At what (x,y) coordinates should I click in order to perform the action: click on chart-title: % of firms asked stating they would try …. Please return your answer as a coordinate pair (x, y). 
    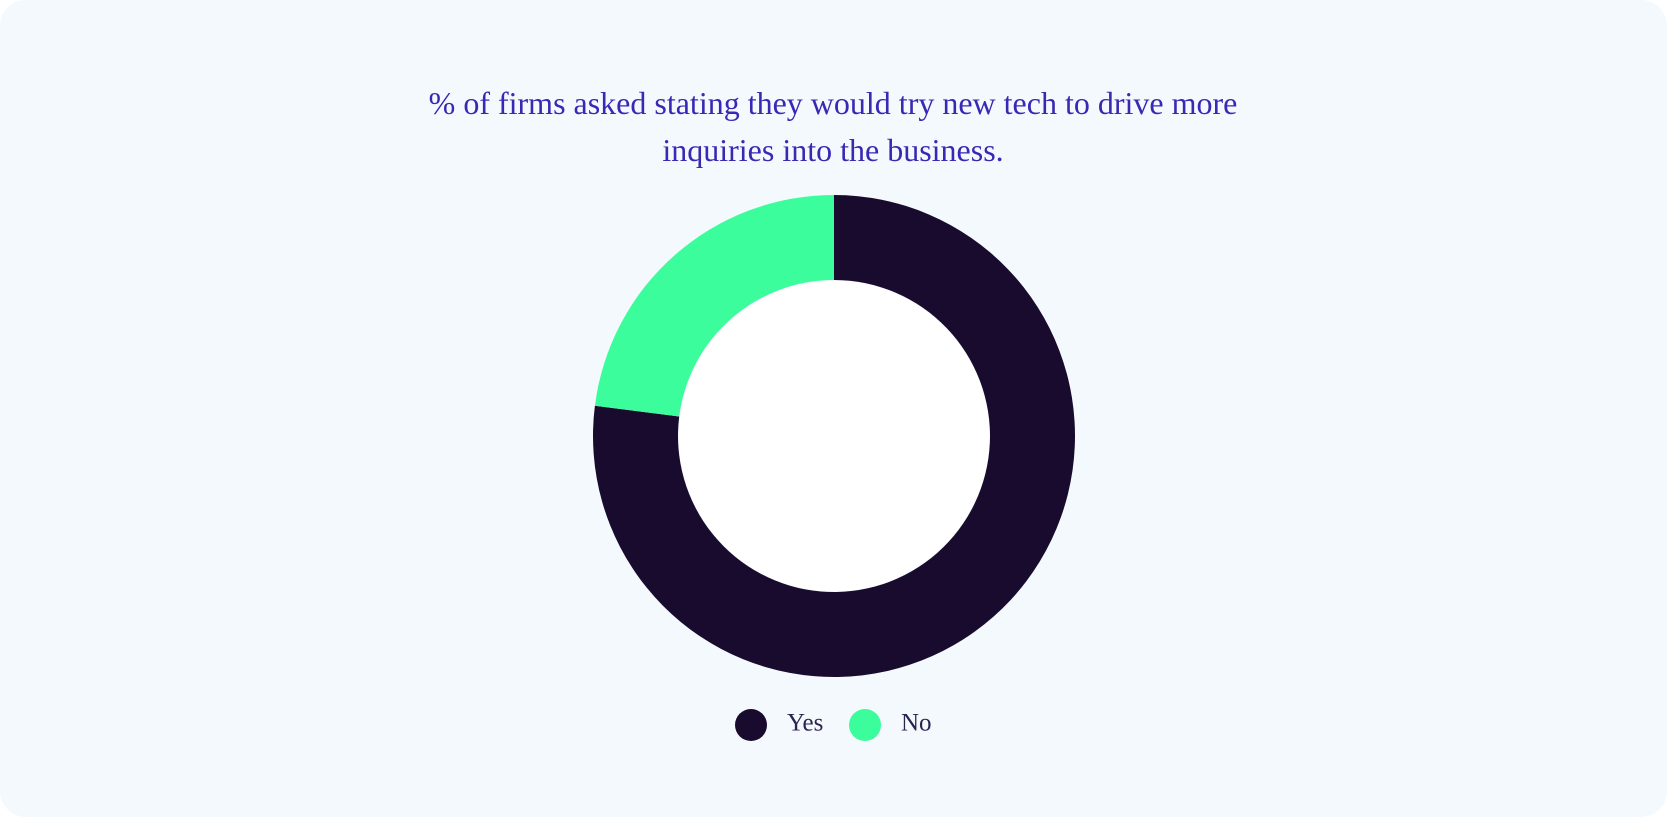
    Looking at the image, I should click on (833, 126).